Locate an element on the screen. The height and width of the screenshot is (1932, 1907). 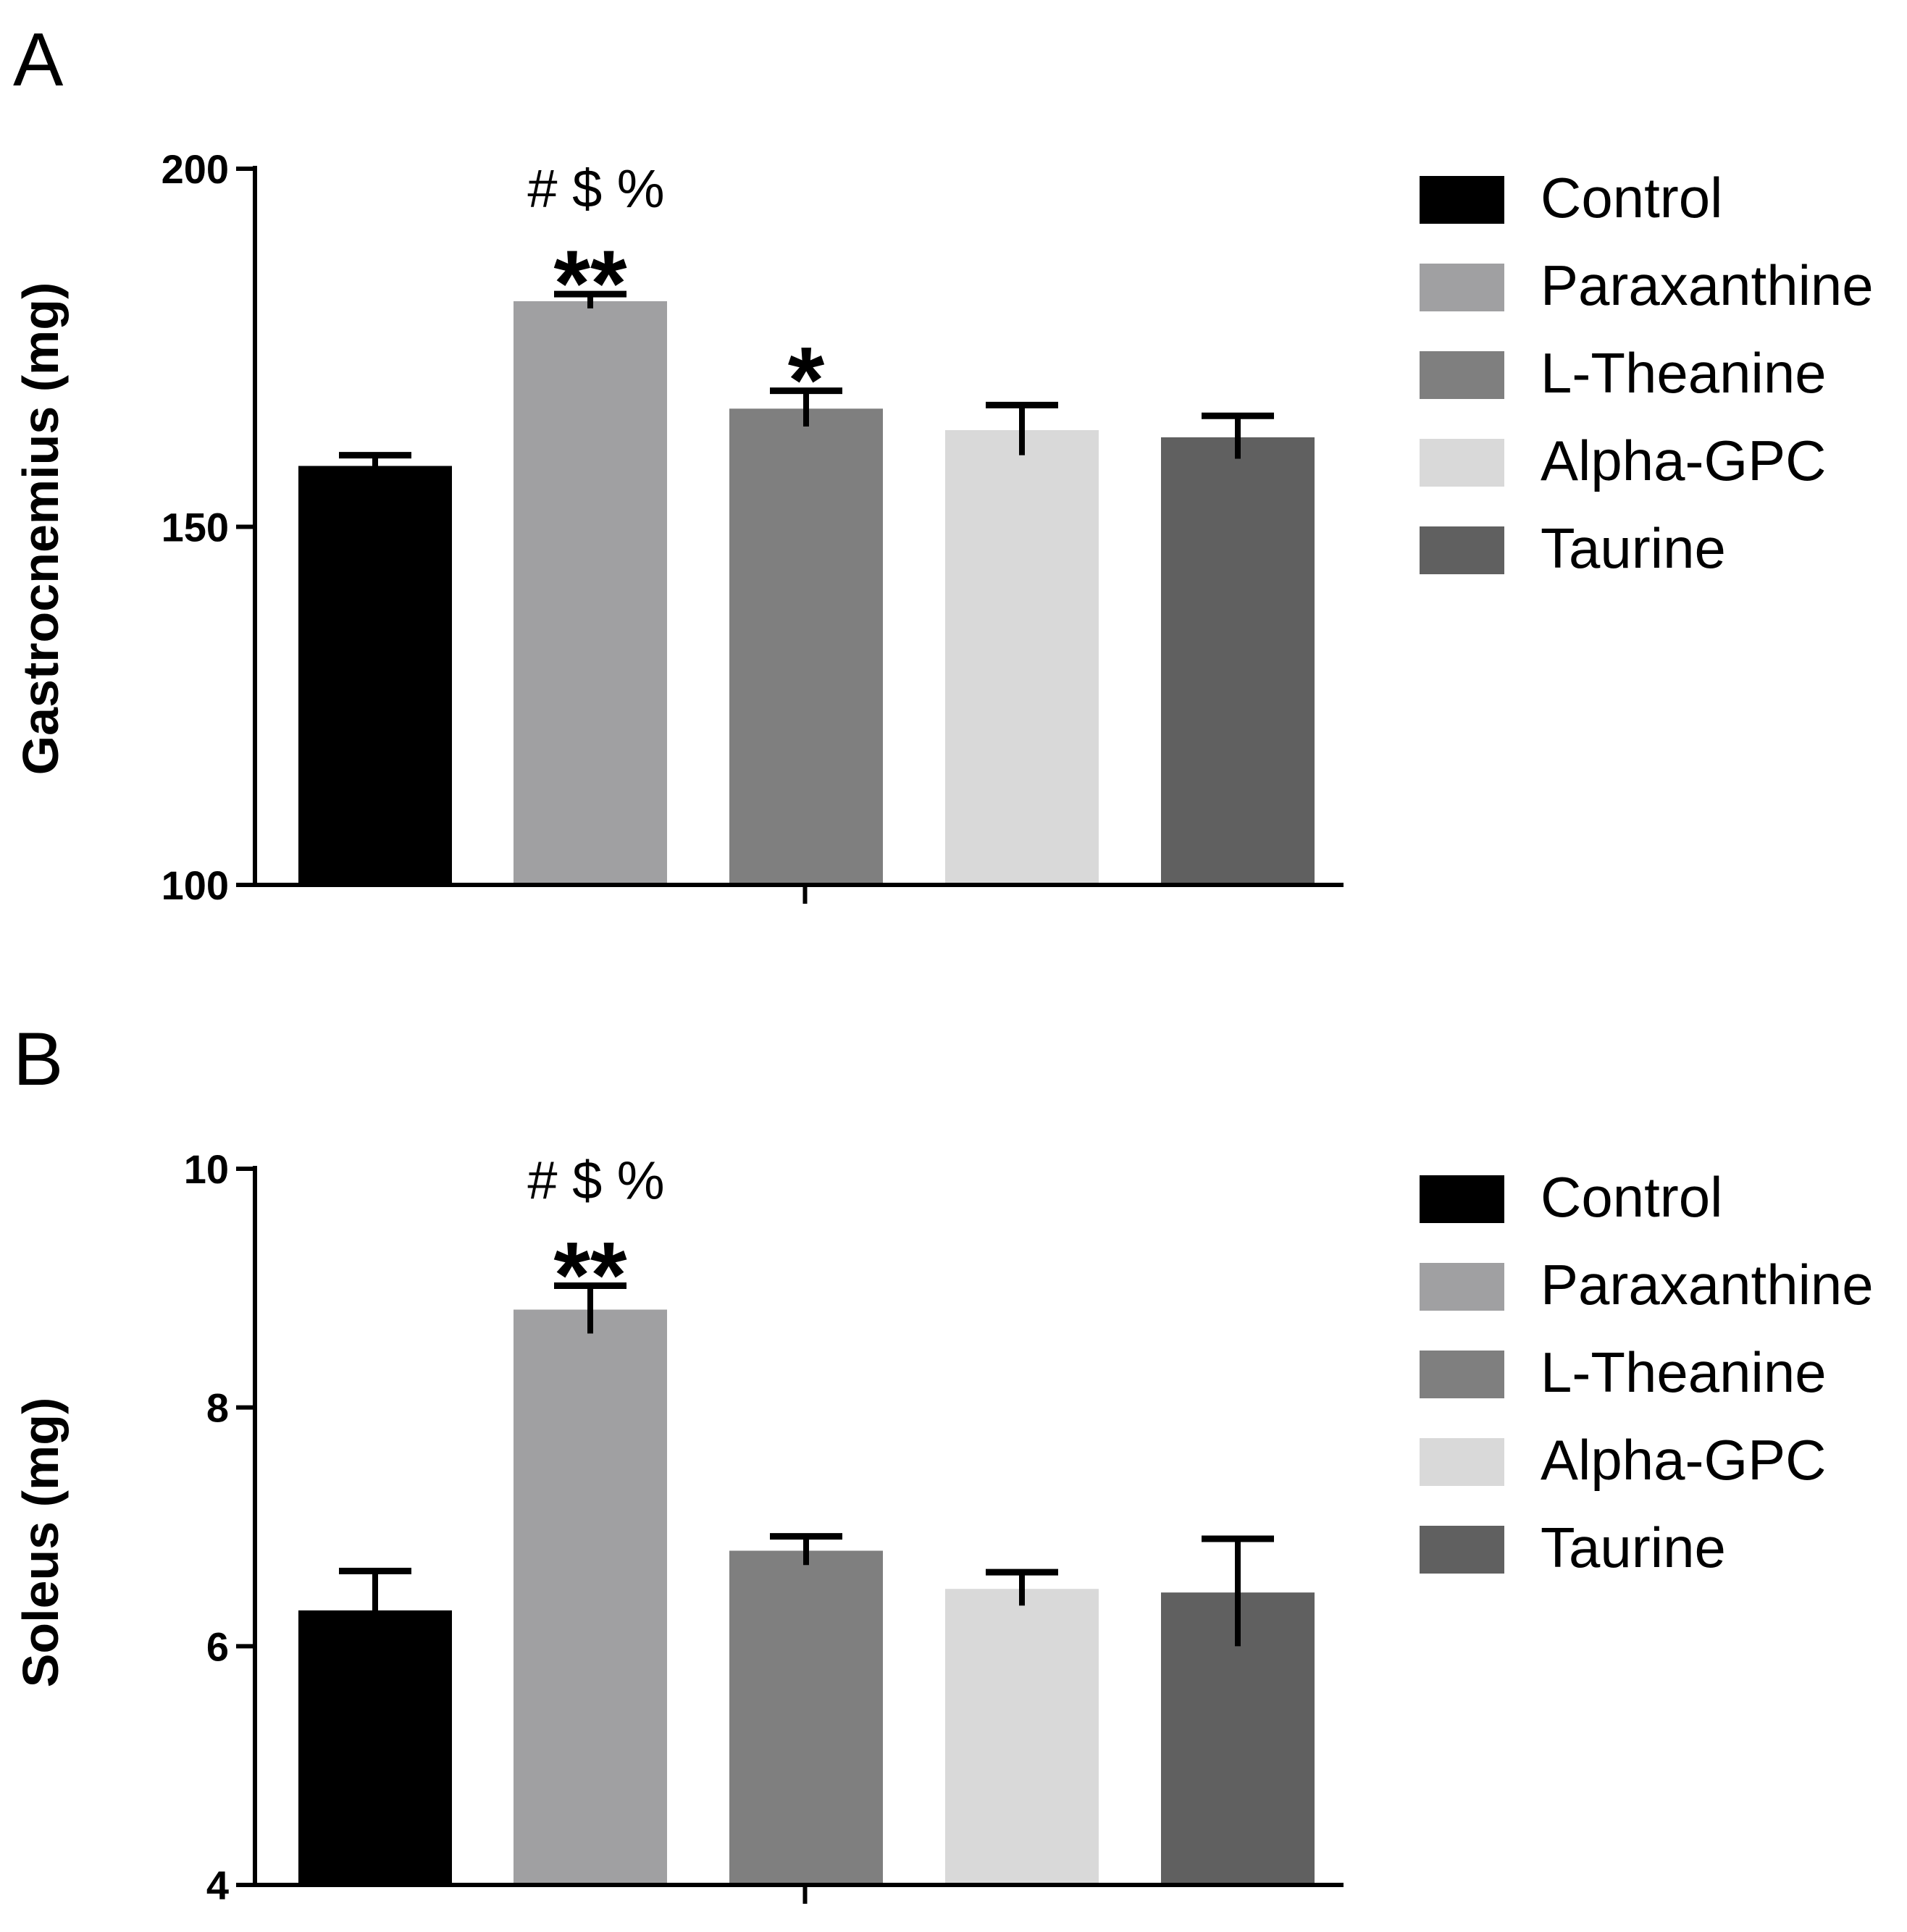
y-tick-label-8: 8 is located at coordinates (217, 1408).